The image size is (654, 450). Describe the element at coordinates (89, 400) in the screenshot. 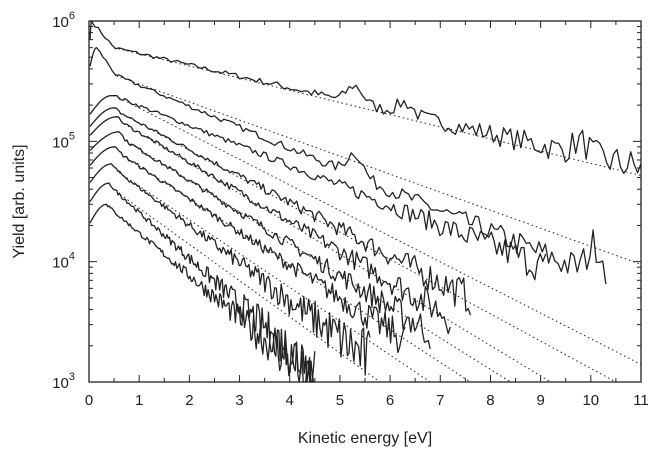

I see `x-tick-label: 0` at that location.